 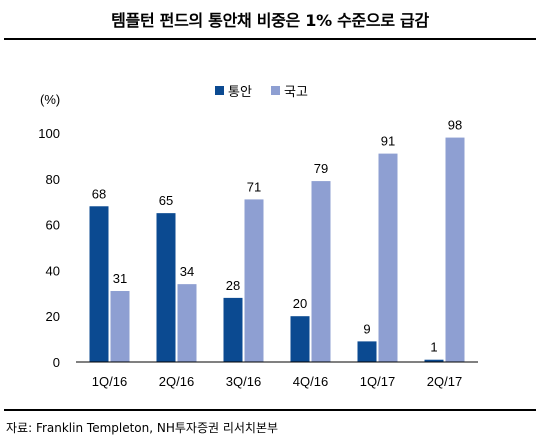 What do you see at coordinates (187, 323) in the screenshot?
I see `bar-국고-2Q/16` at bounding box center [187, 323].